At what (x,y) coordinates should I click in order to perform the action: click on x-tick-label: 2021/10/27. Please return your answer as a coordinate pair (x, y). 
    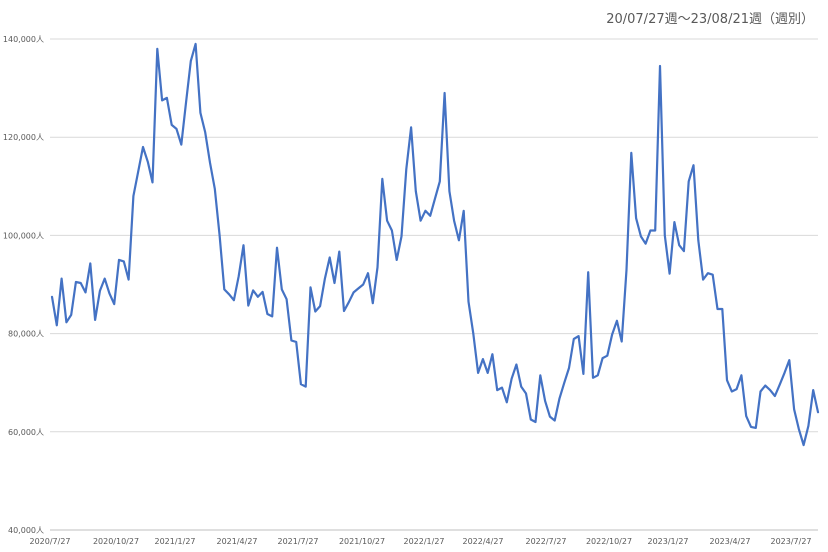
    Looking at the image, I should click on (362, 541).